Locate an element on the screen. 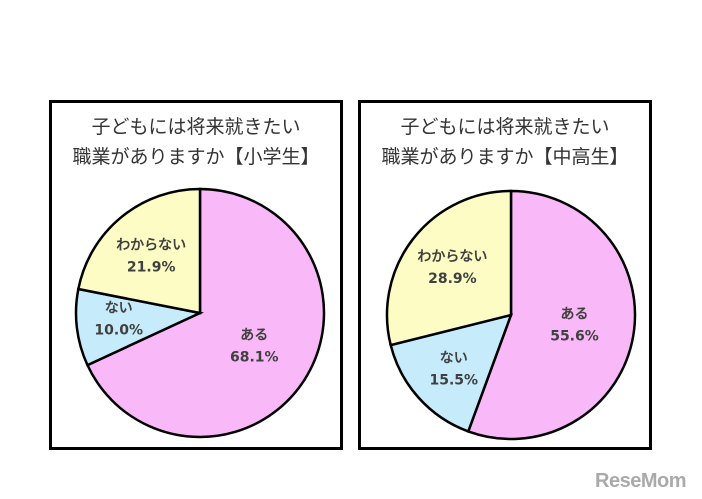 The image size is (702, 499). pie-slice-aru is located at coordinates (551, 315).